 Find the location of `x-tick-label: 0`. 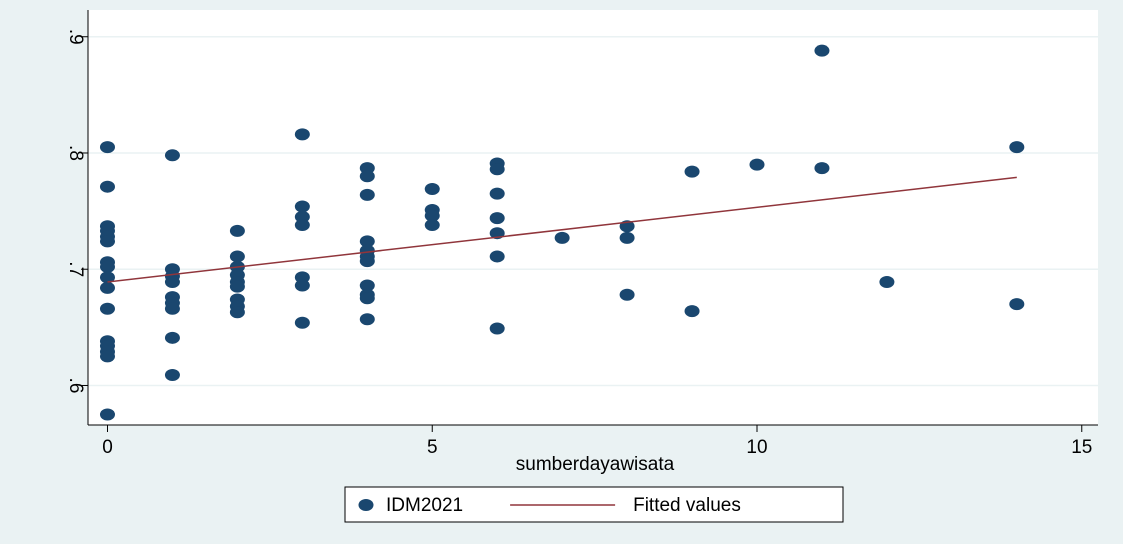

x-tick-label: 0 is located at coordinates (107, 447).